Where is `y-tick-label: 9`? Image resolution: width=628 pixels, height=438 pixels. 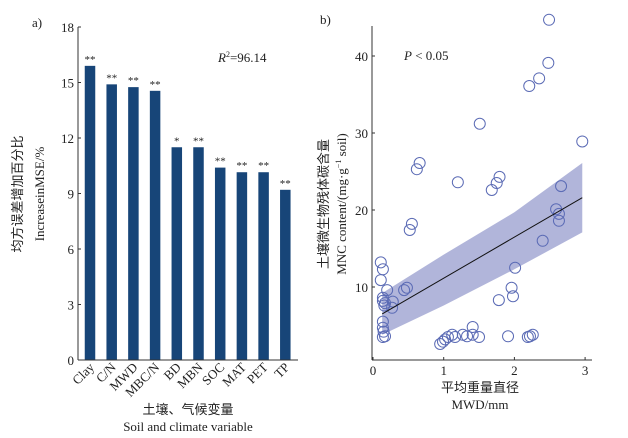
y-tick-label: 9 is located at coordinates (71, 194).